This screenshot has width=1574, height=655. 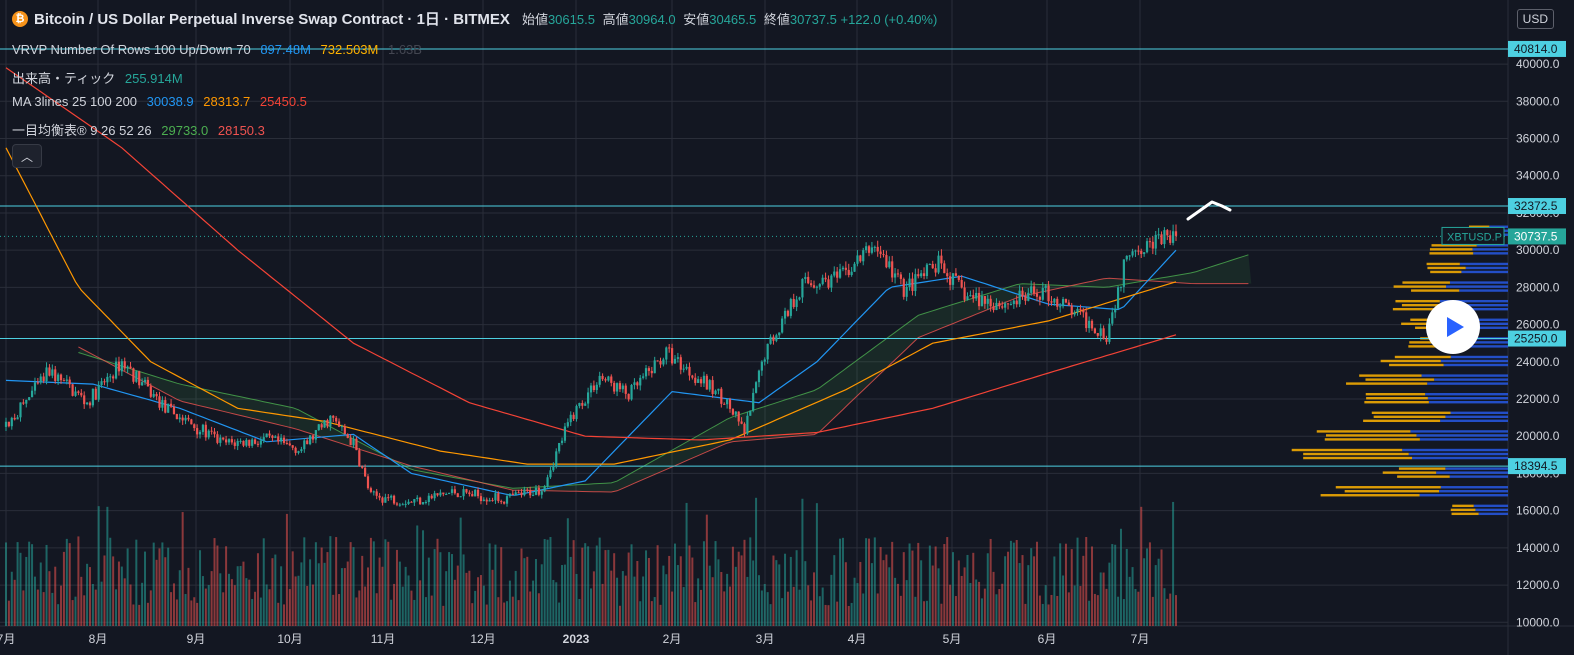 I want to click on legend-volume: 出来高・ティック 255.914M, so click(x=100, y=77).